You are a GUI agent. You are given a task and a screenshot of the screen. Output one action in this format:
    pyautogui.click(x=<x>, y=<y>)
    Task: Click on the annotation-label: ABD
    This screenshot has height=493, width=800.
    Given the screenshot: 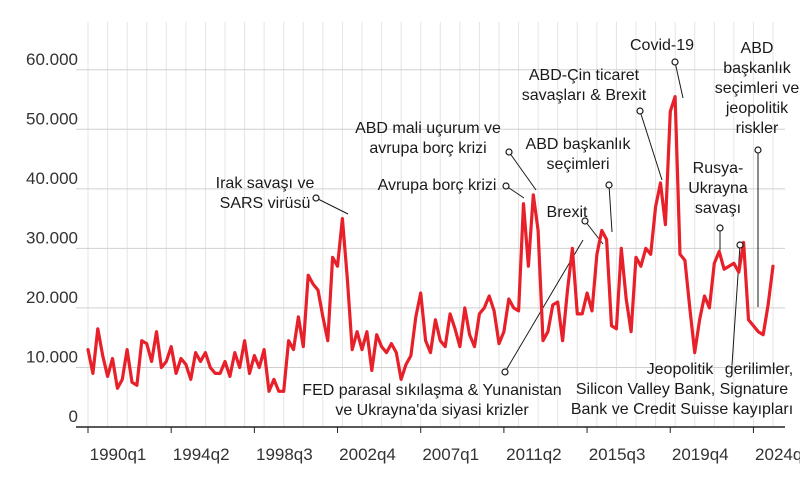 What is the action you would take?
    pyautogui.click(x=757, y=48)
    